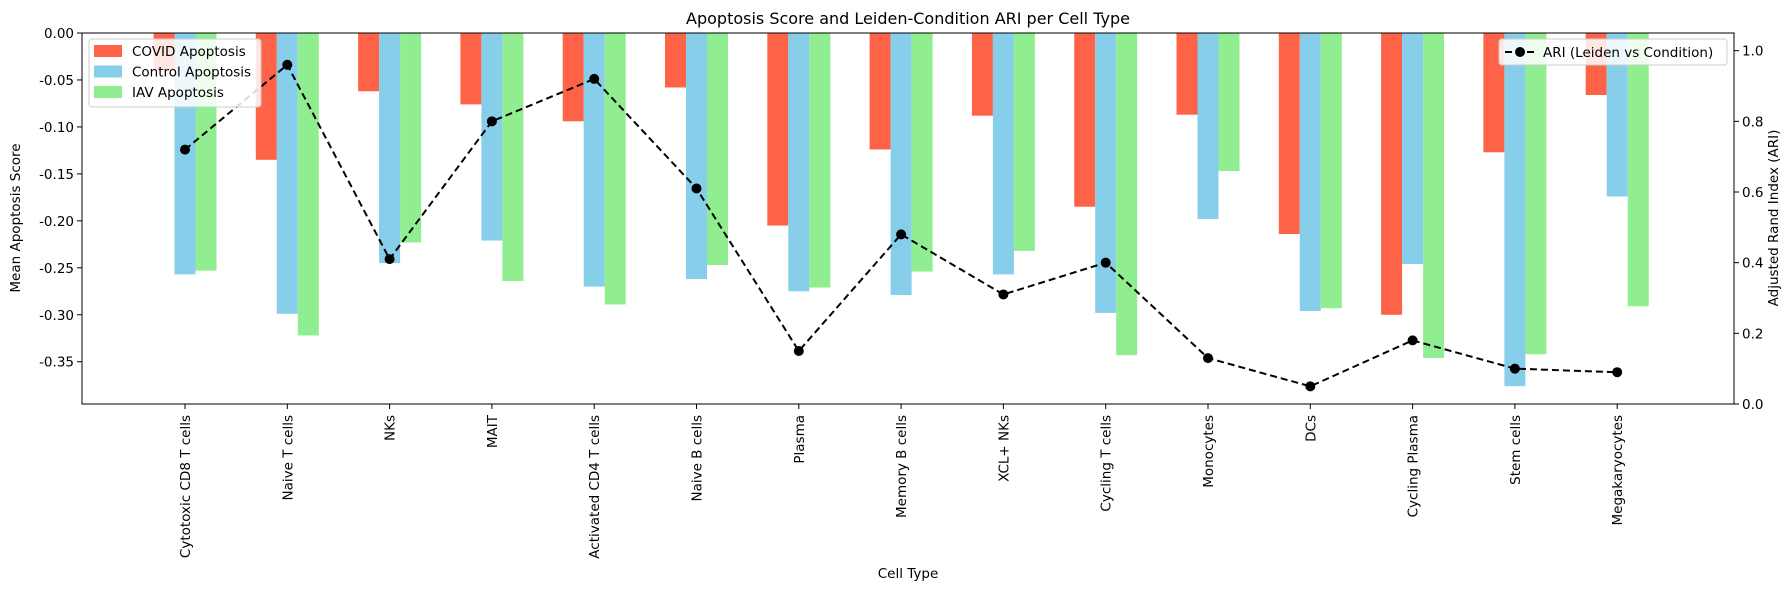 The image size is (1790, 590). Describe the element at coordinates (1628, 53) in the screenshot. I see `legend-label: ARI (Leiden vs Condition)` at that location.